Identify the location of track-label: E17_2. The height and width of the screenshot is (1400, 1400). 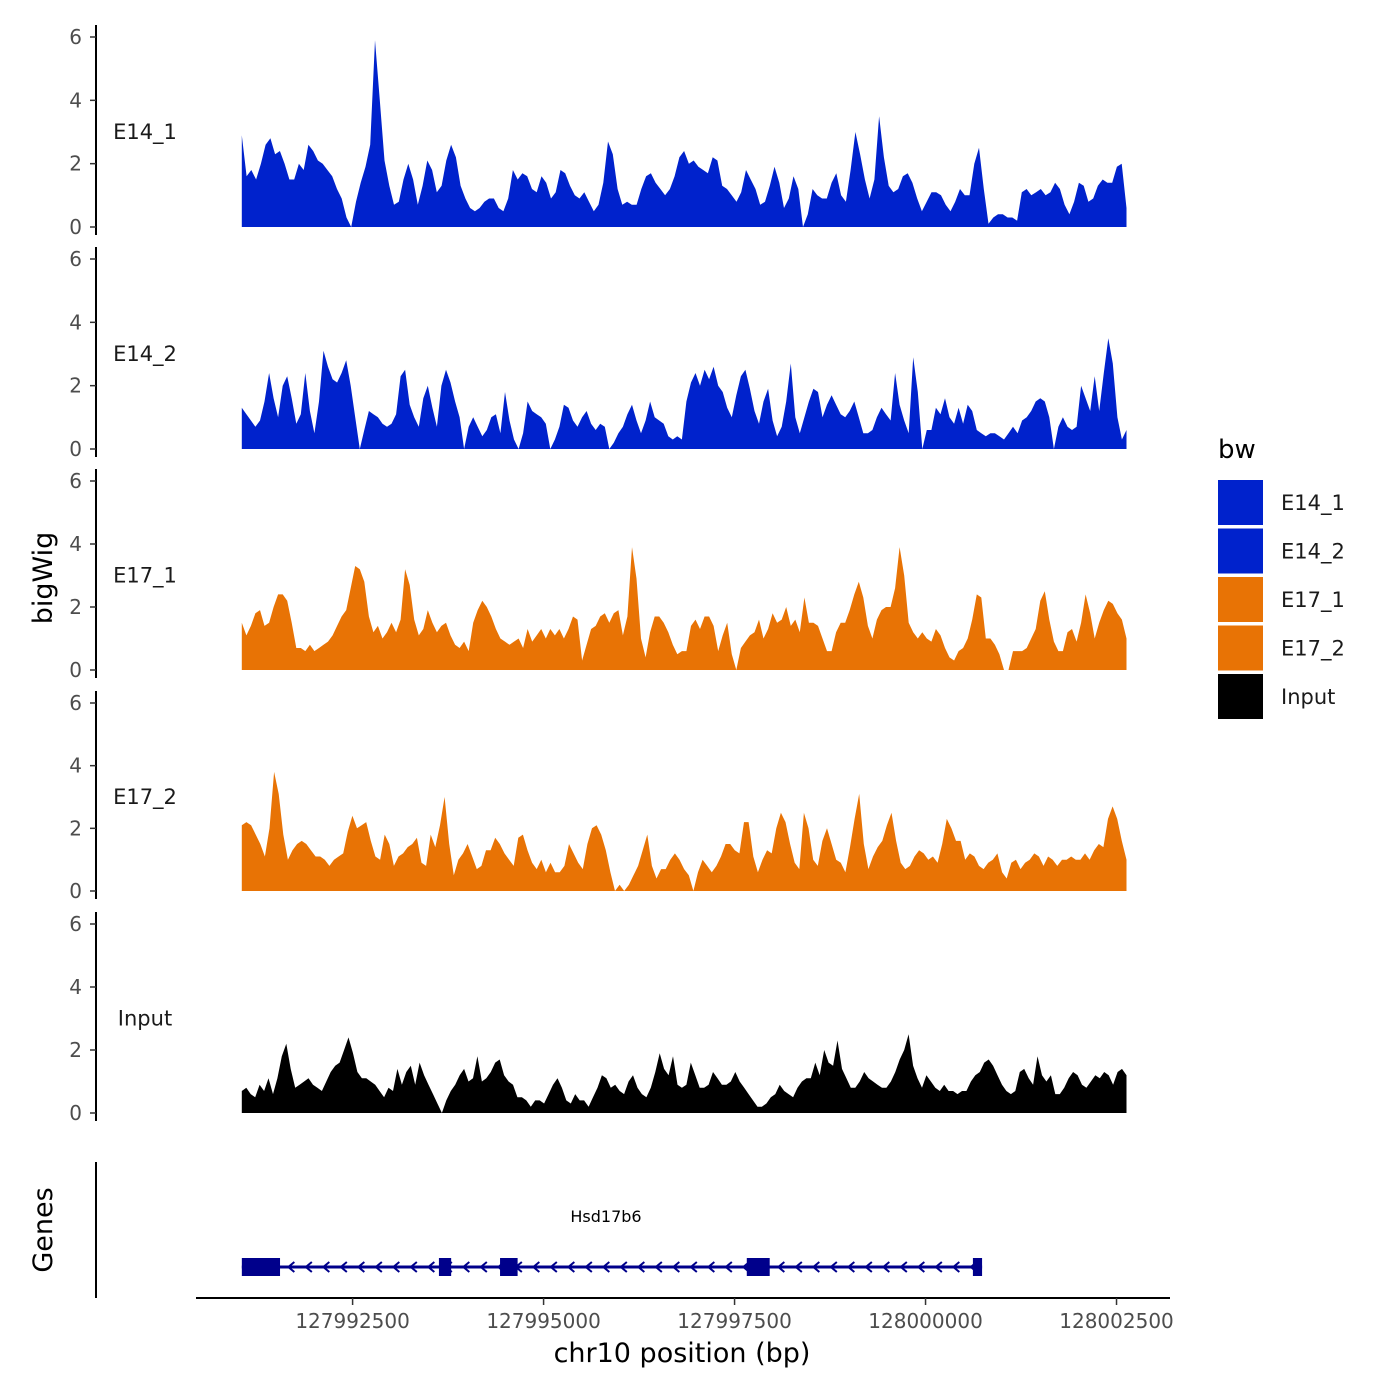
(145, 797).